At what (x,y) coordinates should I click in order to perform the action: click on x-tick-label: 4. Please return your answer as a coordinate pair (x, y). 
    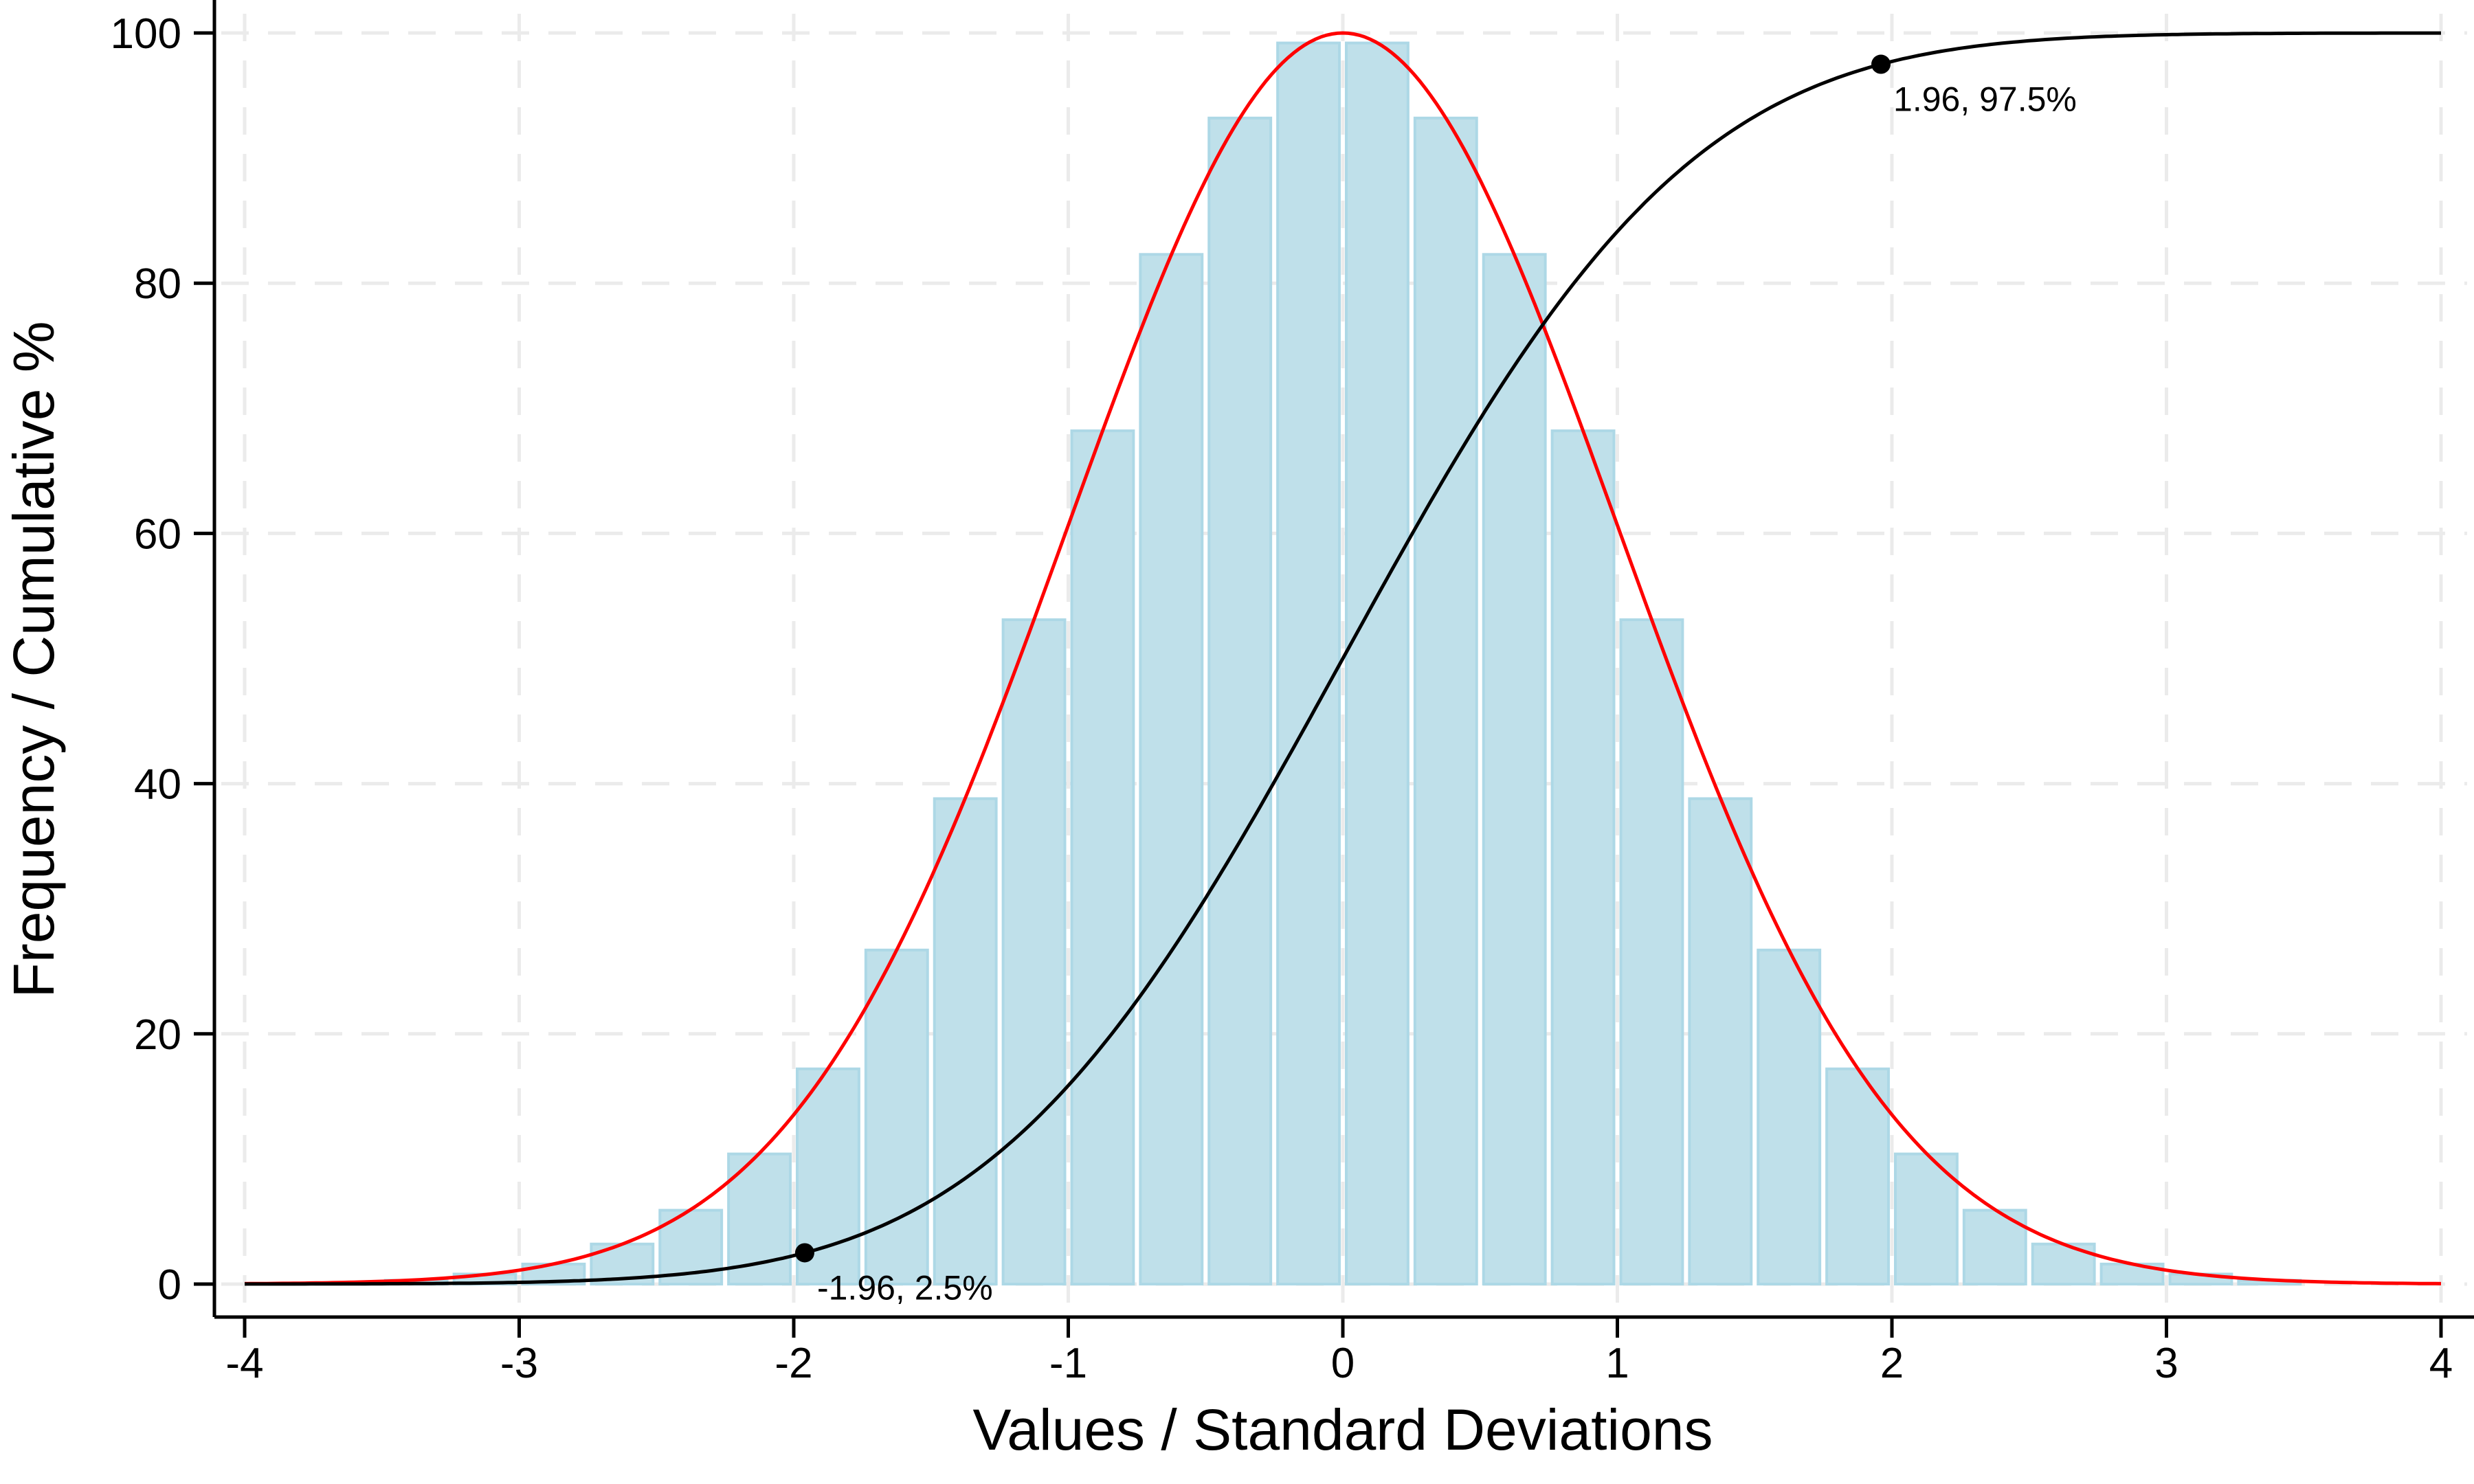
    Looking at the image, I should click on (2441, 1363).